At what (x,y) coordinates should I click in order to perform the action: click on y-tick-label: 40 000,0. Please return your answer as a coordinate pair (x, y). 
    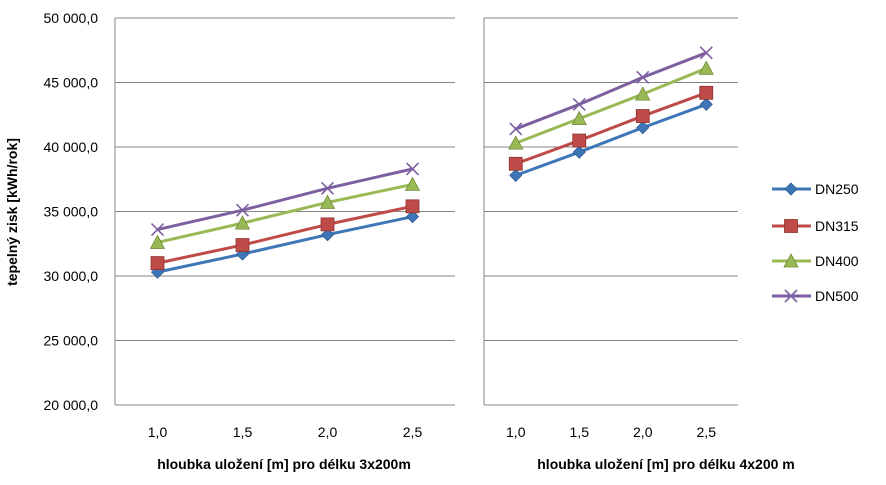
    Looking at the image, I should click on (71, 147).